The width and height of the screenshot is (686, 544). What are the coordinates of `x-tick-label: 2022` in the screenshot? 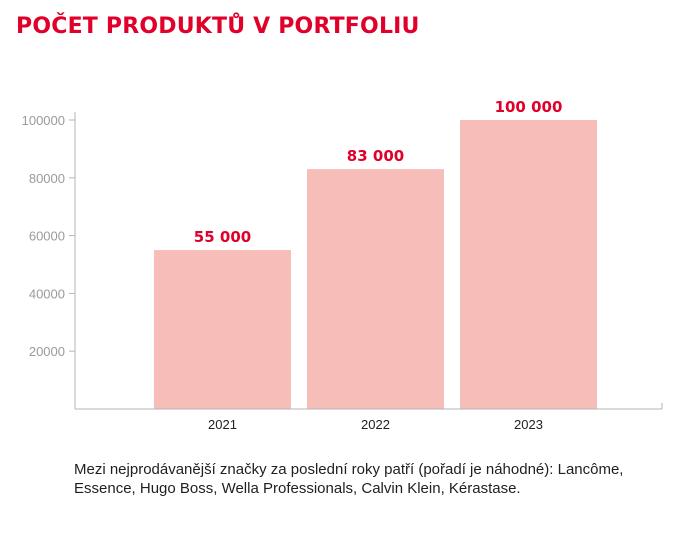 It's located at (375, 424).